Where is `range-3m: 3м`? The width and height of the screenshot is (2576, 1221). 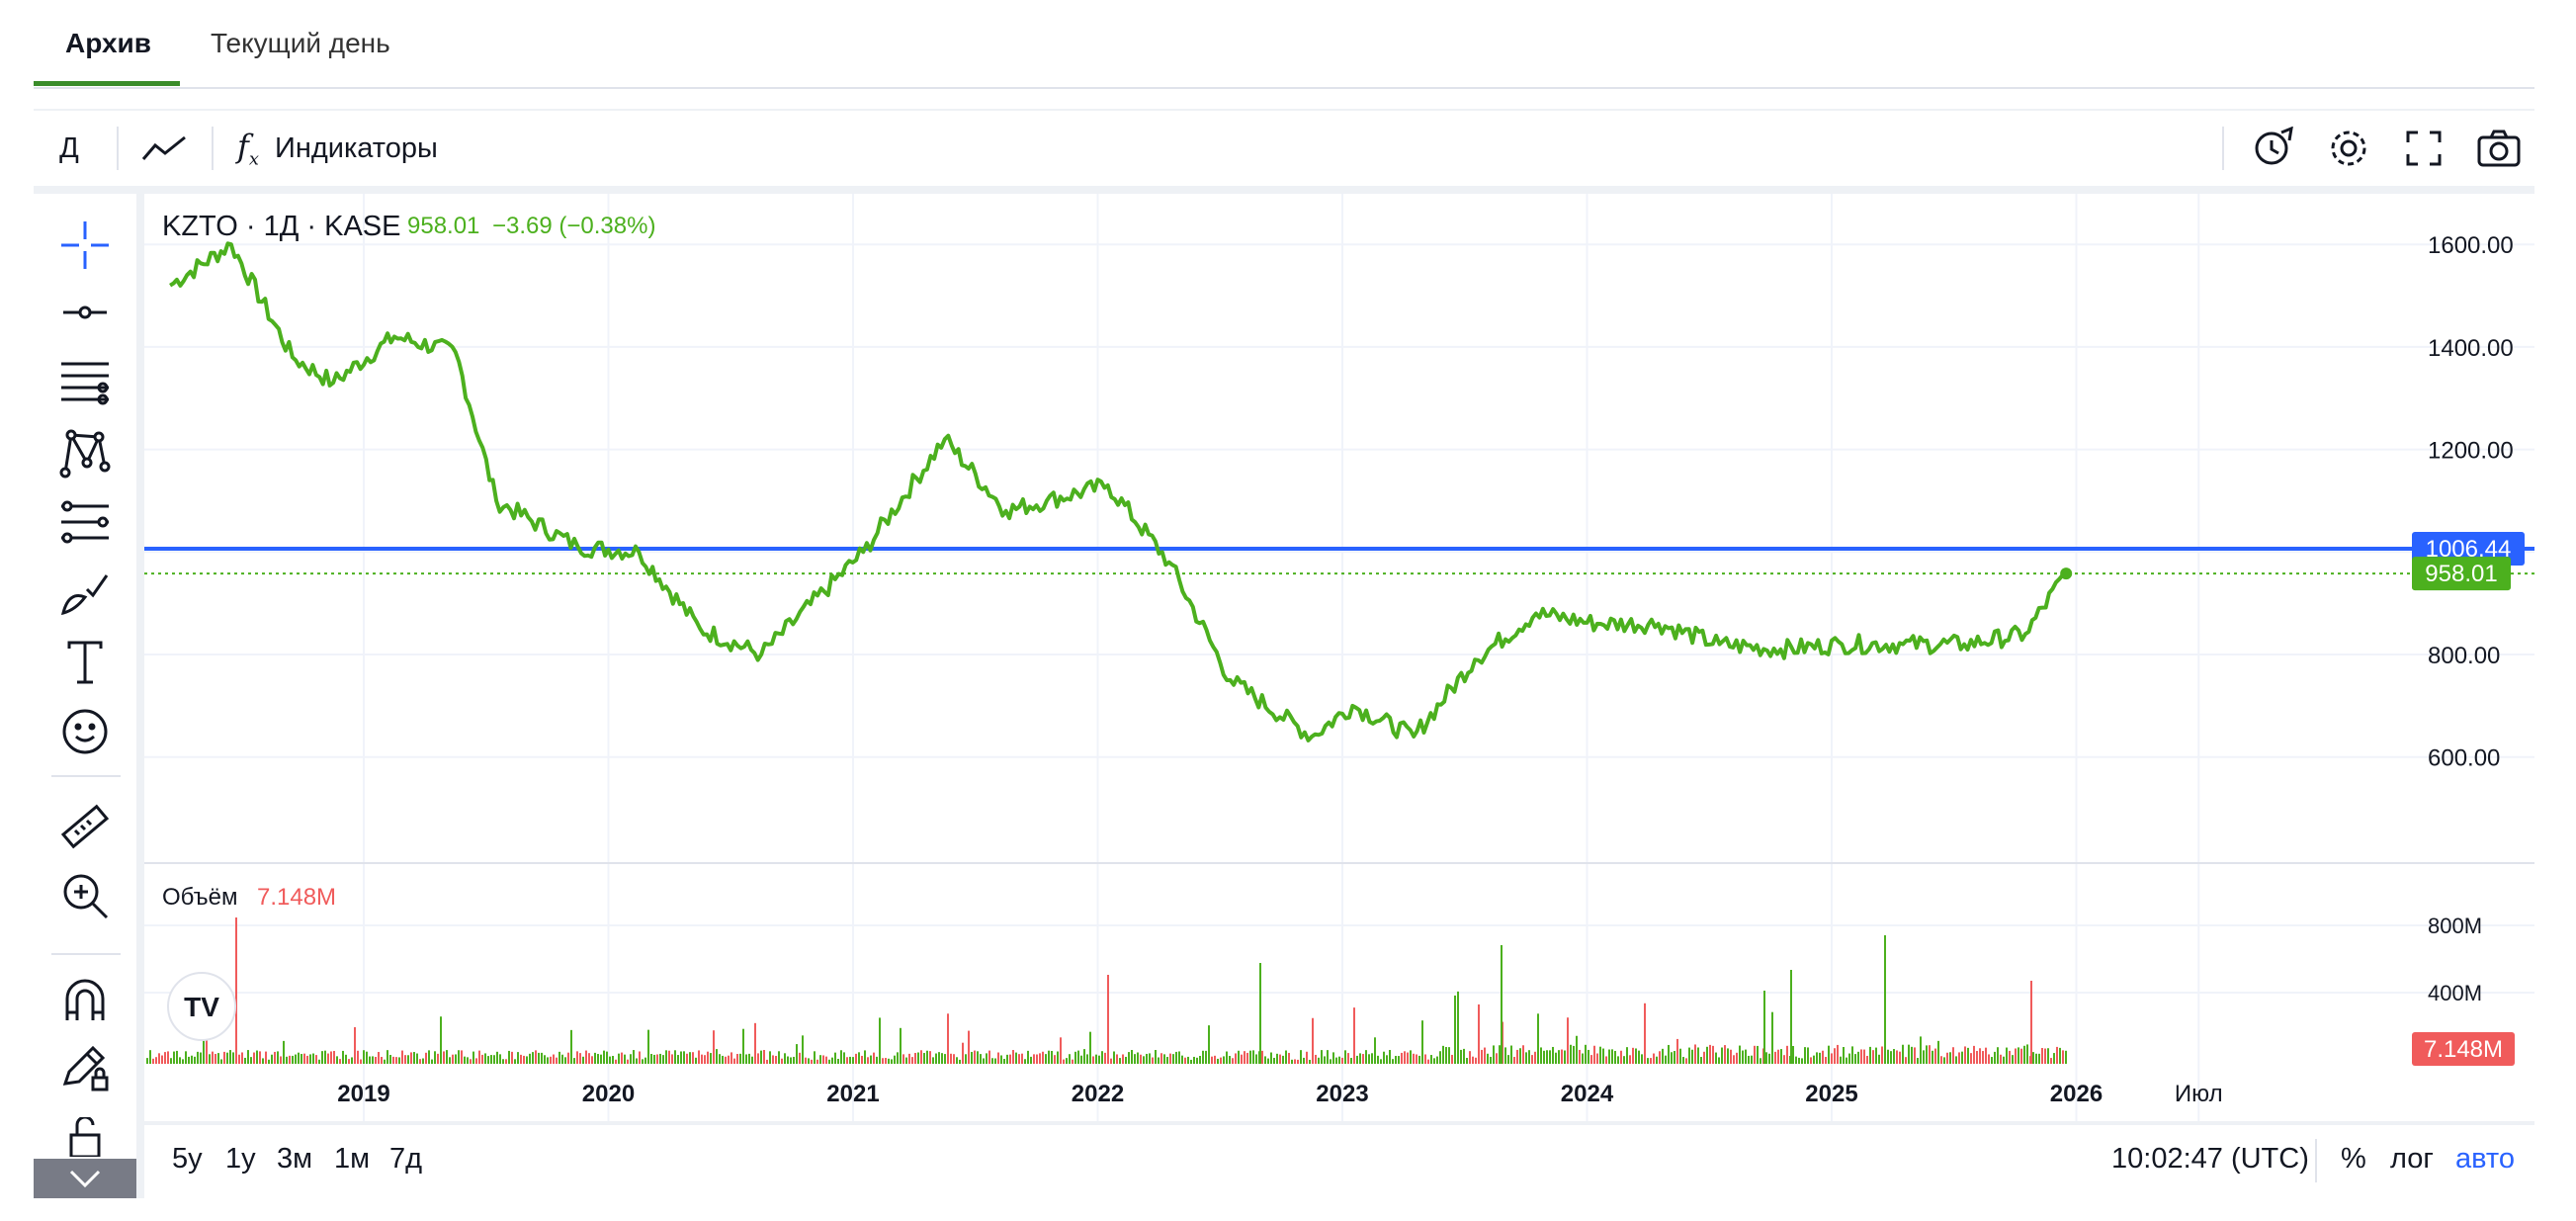 range-3m: 3м is located at coordinates (295, 1159).